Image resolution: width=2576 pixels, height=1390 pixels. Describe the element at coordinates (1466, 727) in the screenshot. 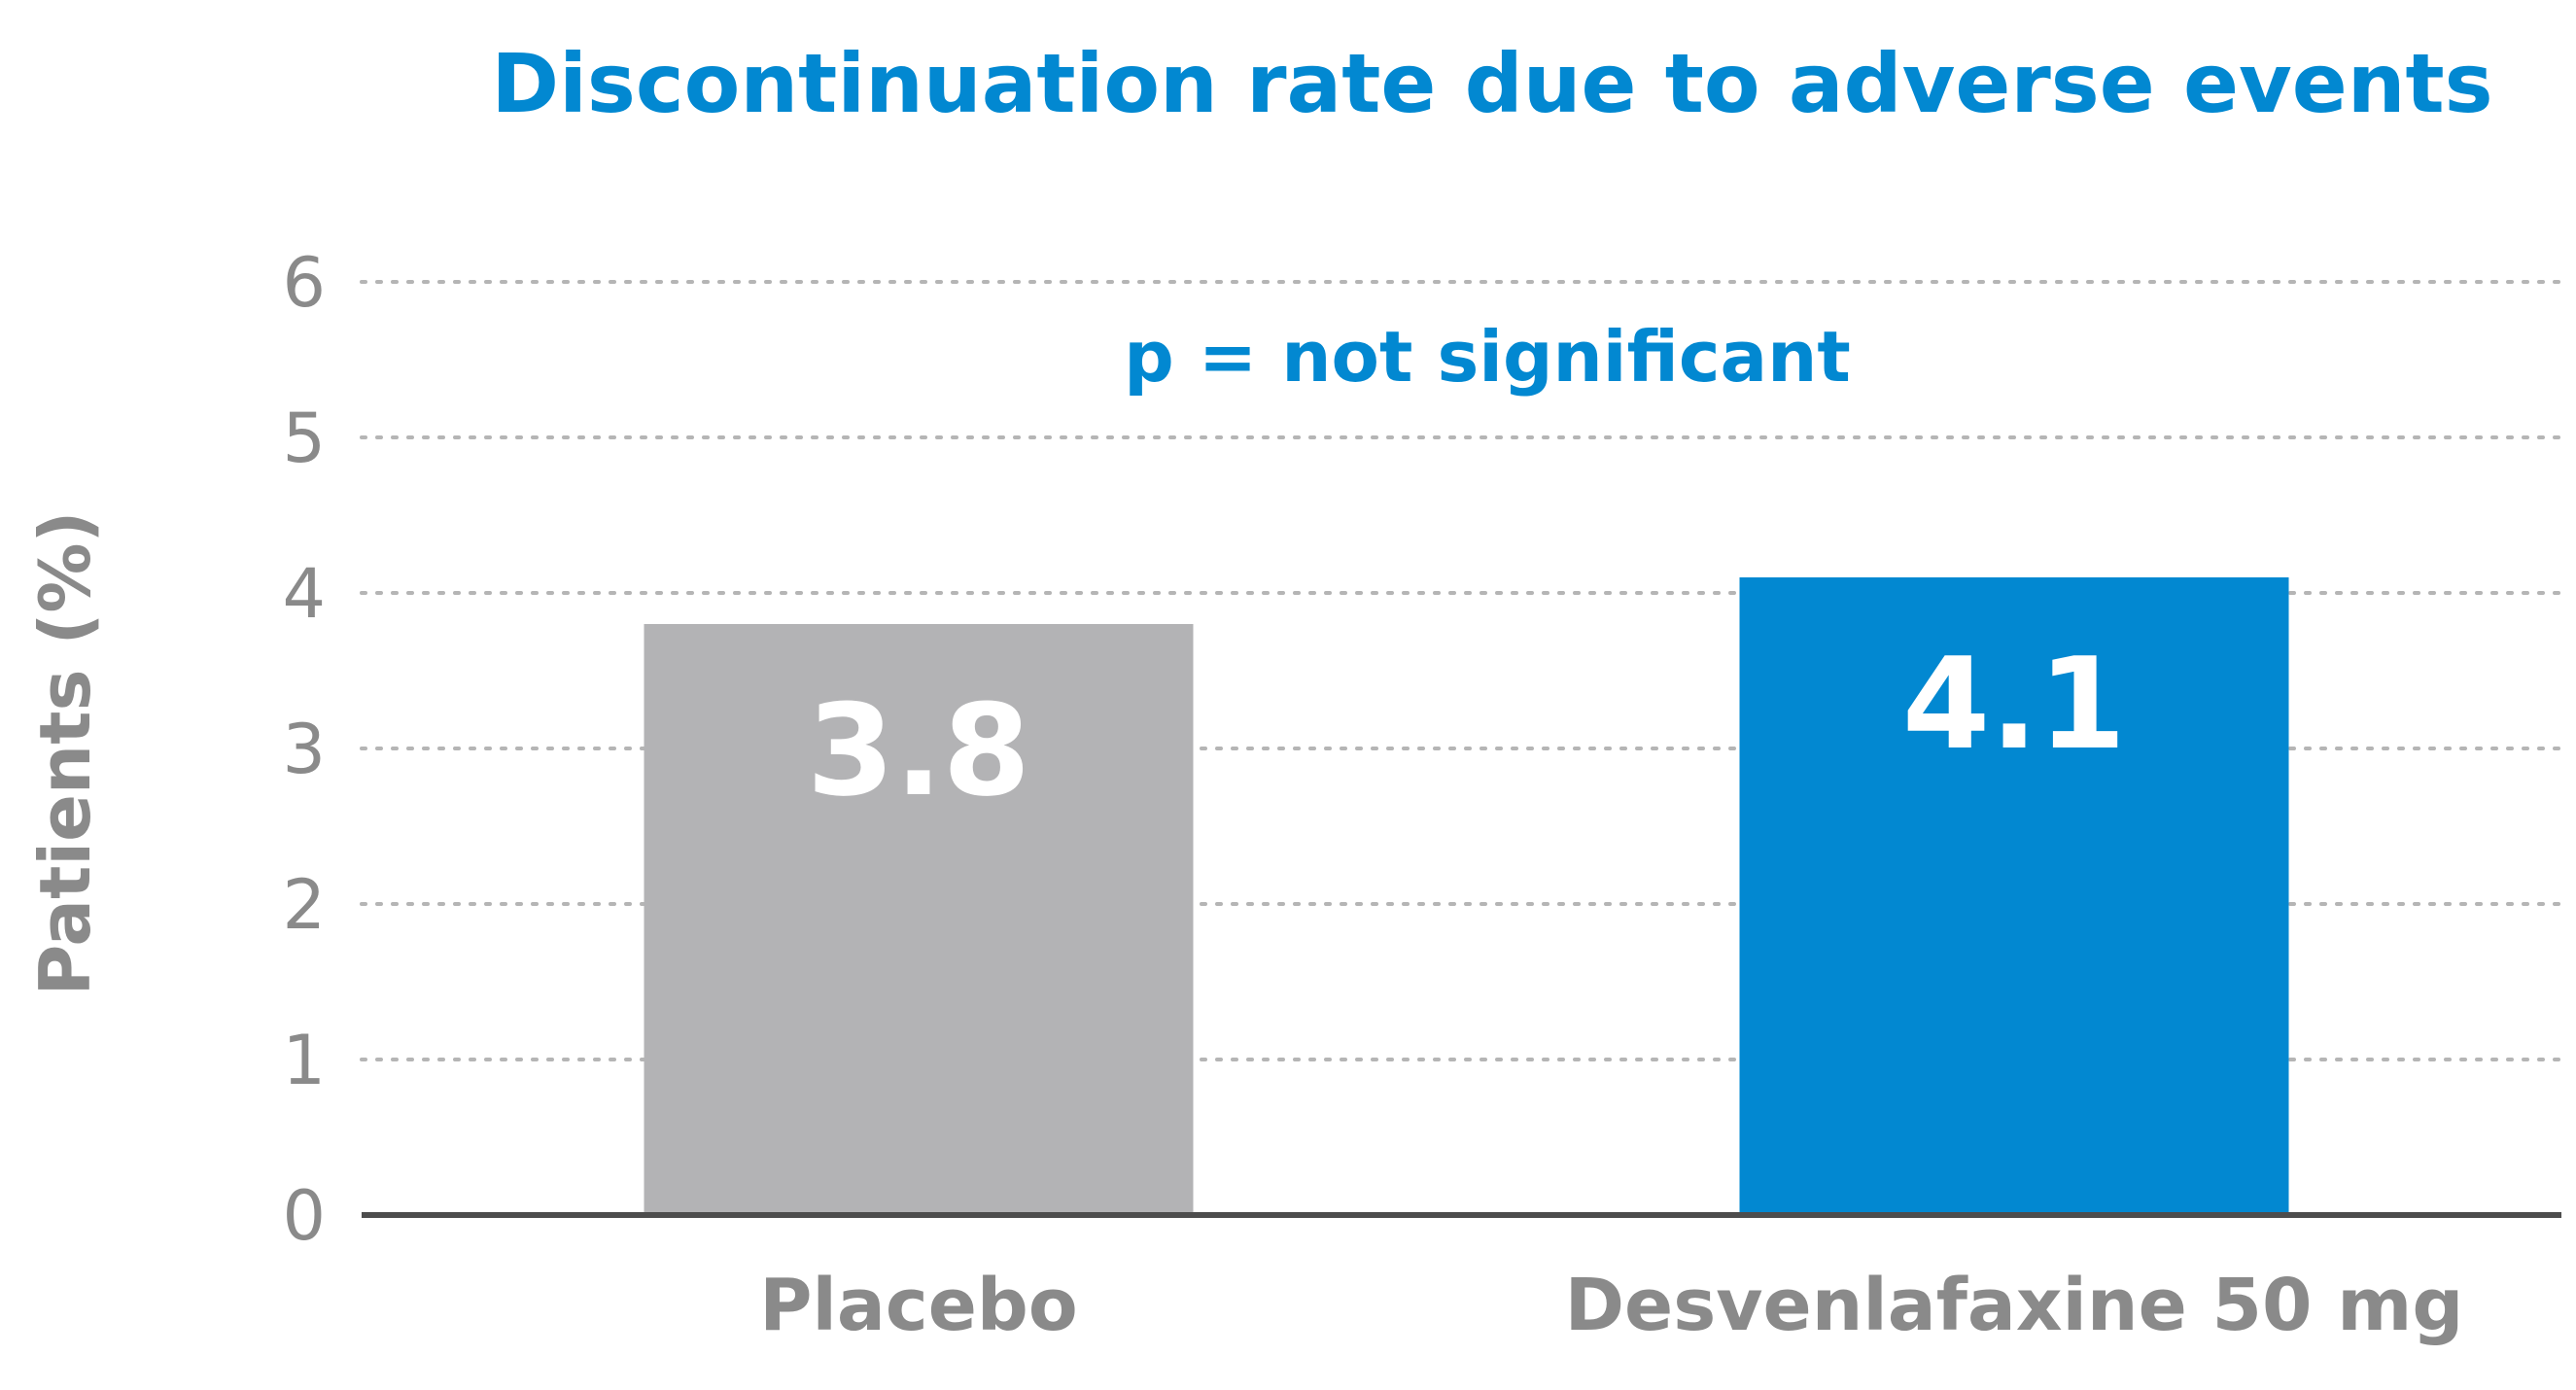

I see `data-labels: 3.8 4.1` at that location.